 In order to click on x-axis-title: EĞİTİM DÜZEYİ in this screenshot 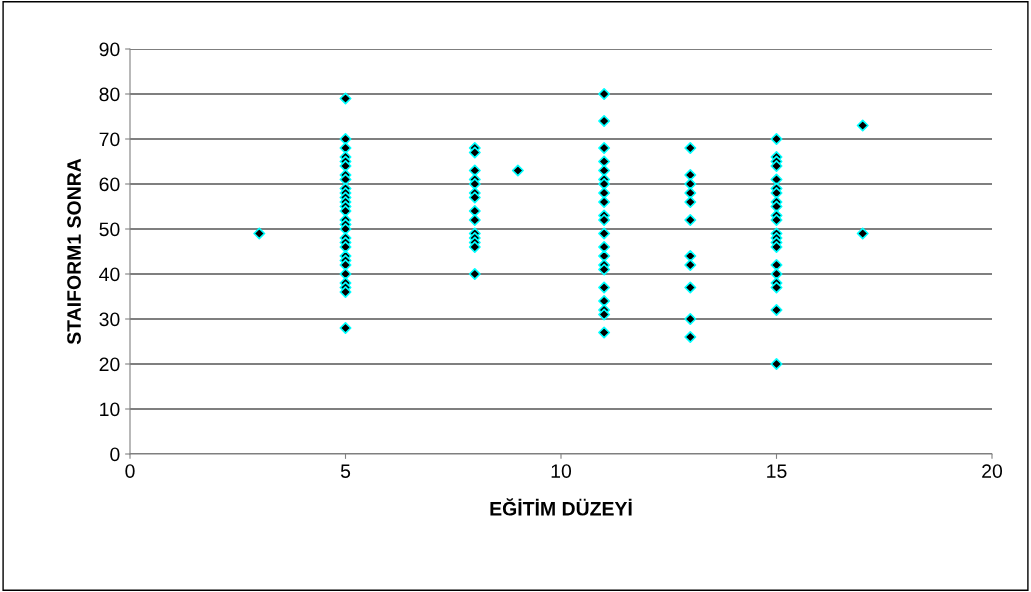, I will do `click(561, 507)`.